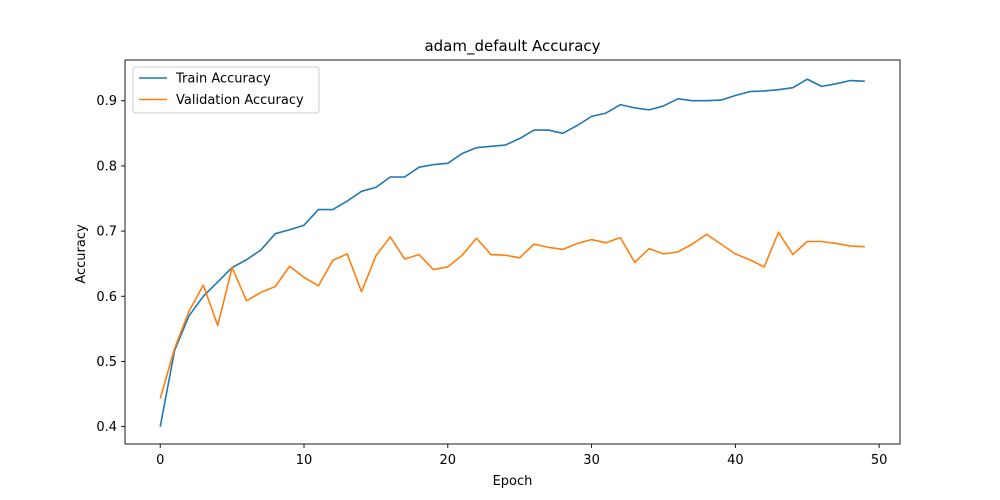 The width and height of the screenshot is (1000, 500). What do you see at coordinates (304, 460) in the screenshot?
I see `x-tick-label: 10` at bounding box center [304, 460].